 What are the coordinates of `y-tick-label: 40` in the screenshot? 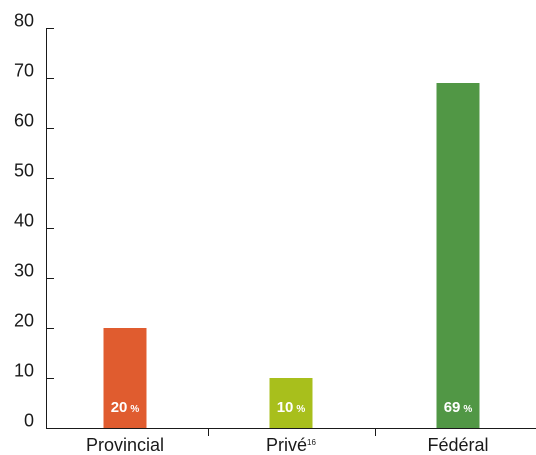 It's located at (24, 221).